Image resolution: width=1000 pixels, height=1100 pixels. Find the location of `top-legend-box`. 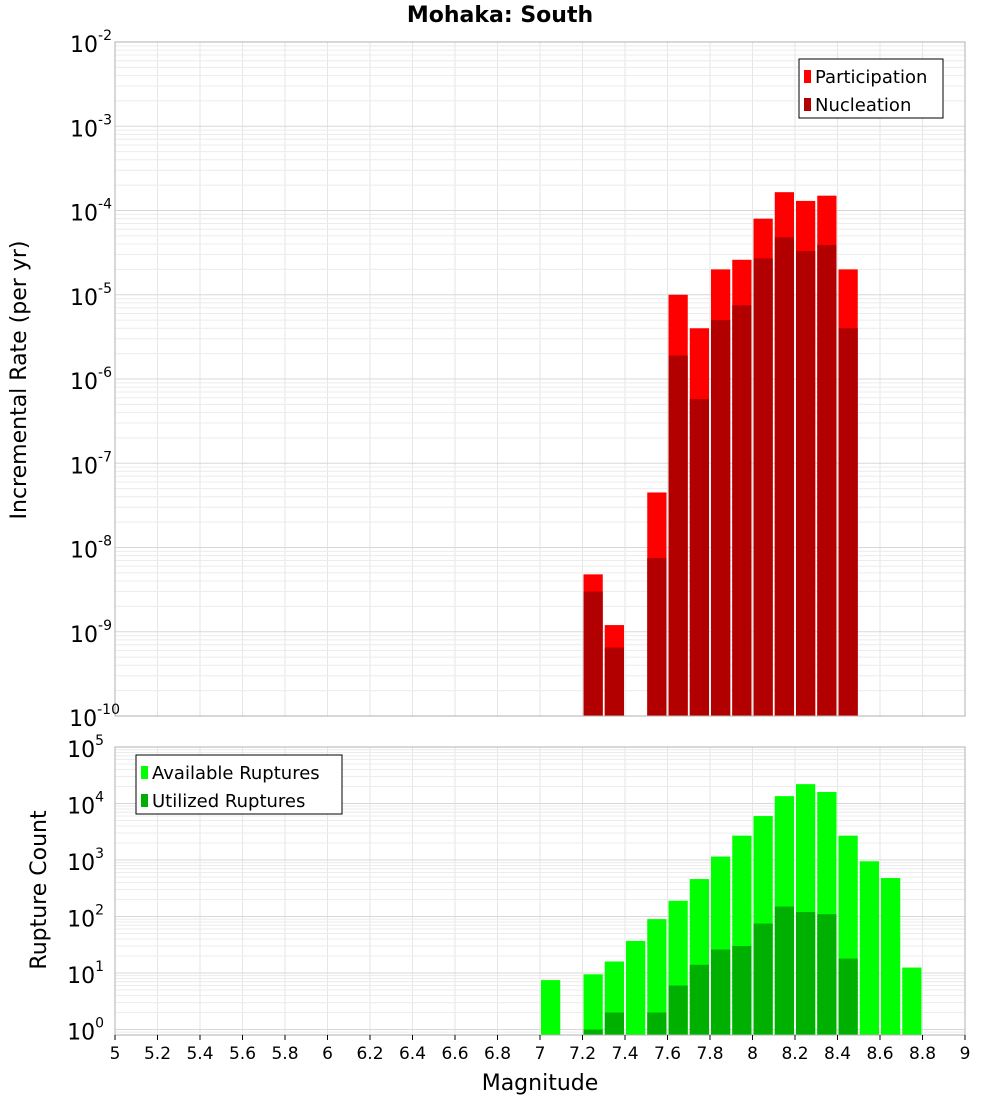

top-legend-box is located at coordinates (871, 88).